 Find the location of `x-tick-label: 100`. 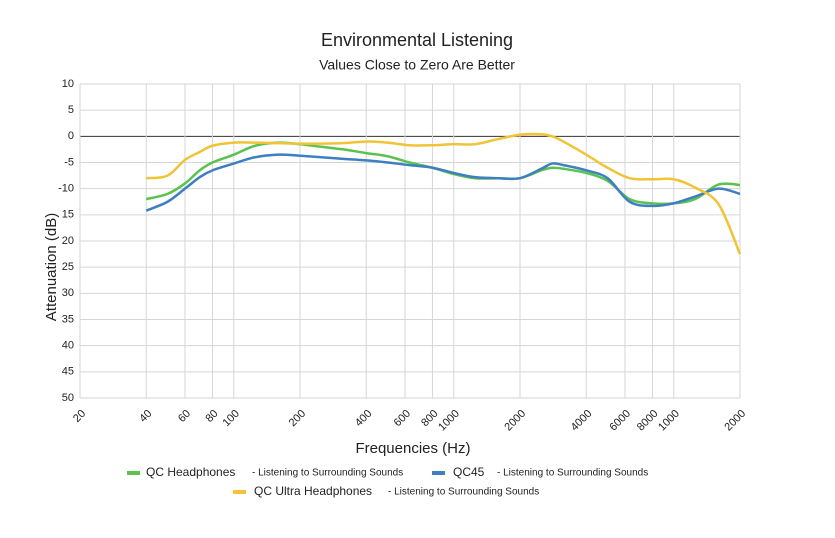

x-tick-label: 100 is located at coordinates (230, 418).